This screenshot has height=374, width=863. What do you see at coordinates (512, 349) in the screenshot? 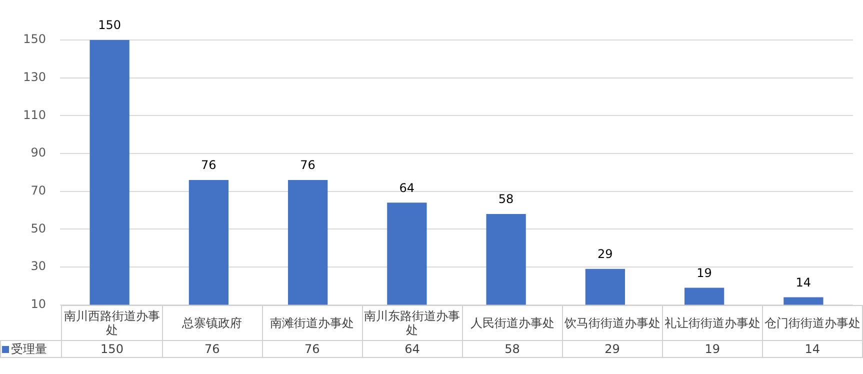
I see `data-label: 58` at bounding box center [512, 349].